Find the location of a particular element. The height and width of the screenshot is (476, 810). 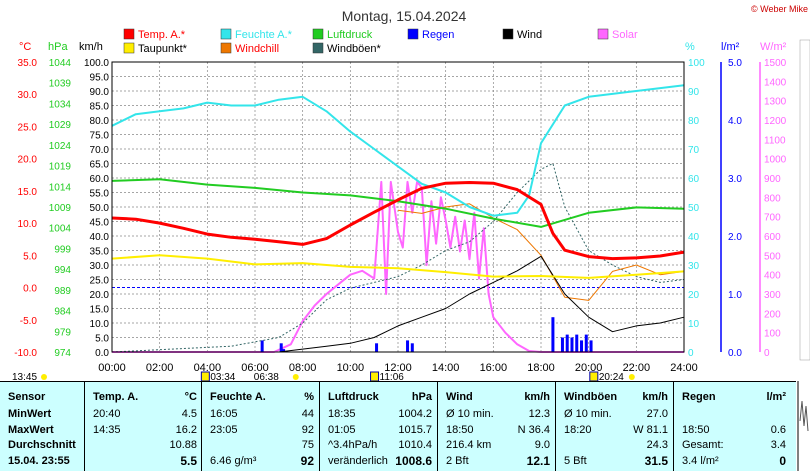

y-tick-solar: 700 is located at coordinates (772, 218).